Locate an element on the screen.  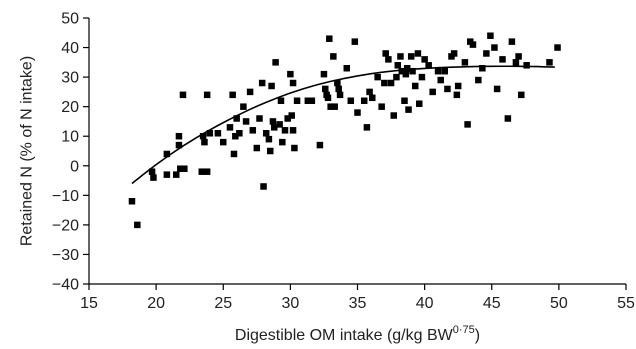
y-tick-label: 30 is located at coordinates (70, 78).